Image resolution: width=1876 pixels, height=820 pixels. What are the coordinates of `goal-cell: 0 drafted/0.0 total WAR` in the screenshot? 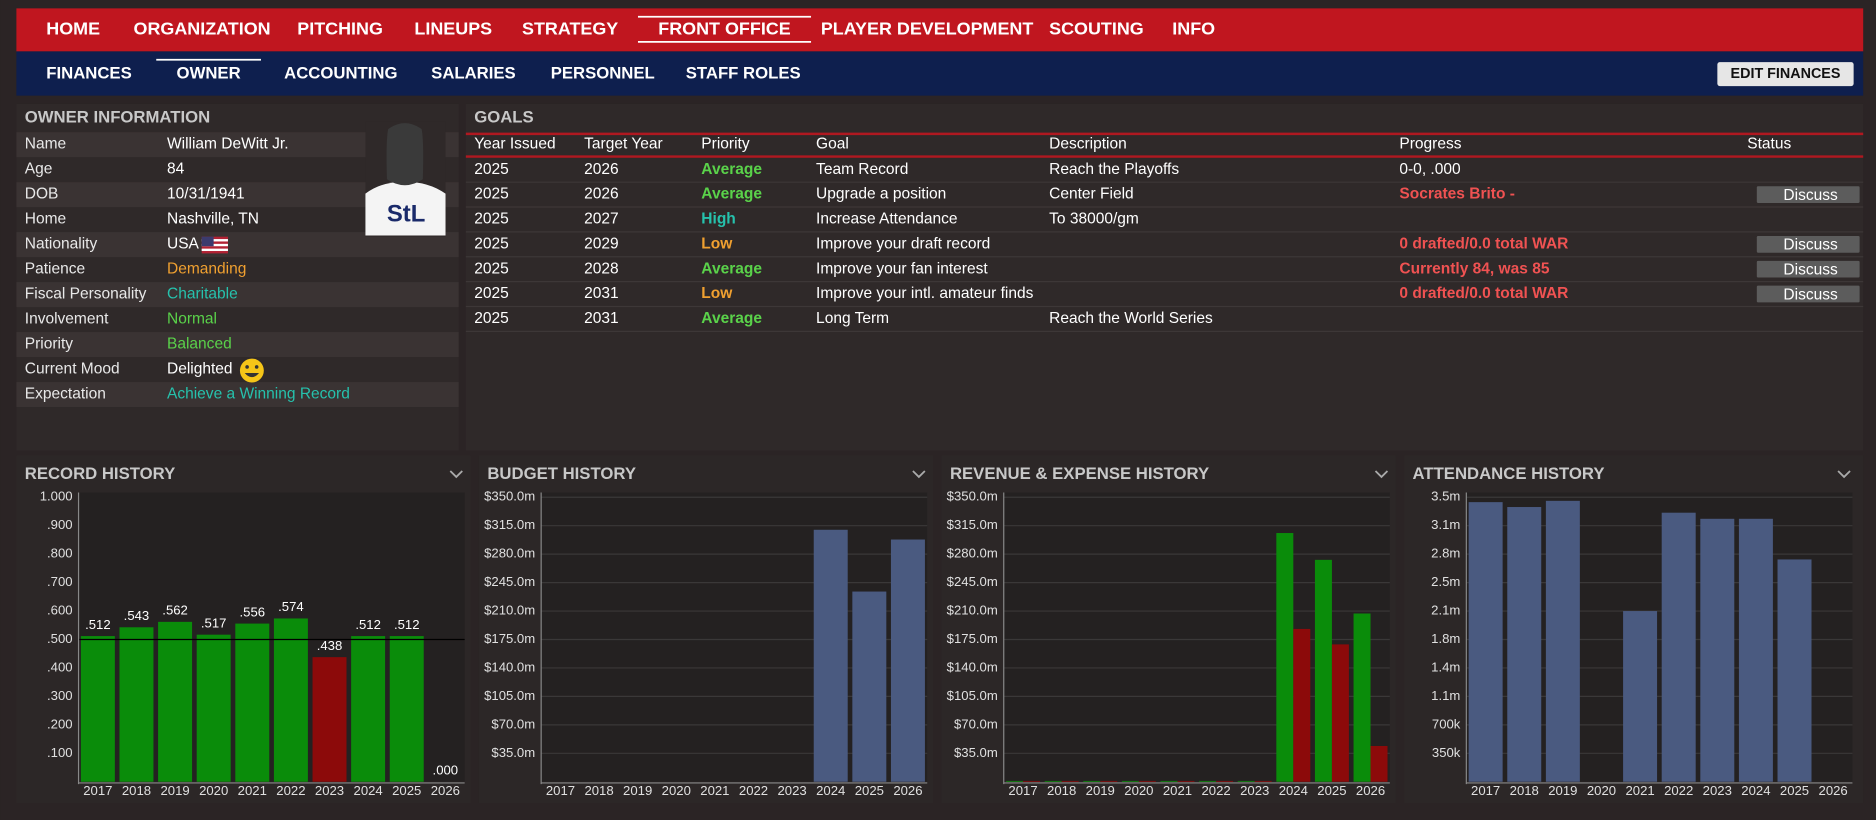 It's located at (1483, 243).